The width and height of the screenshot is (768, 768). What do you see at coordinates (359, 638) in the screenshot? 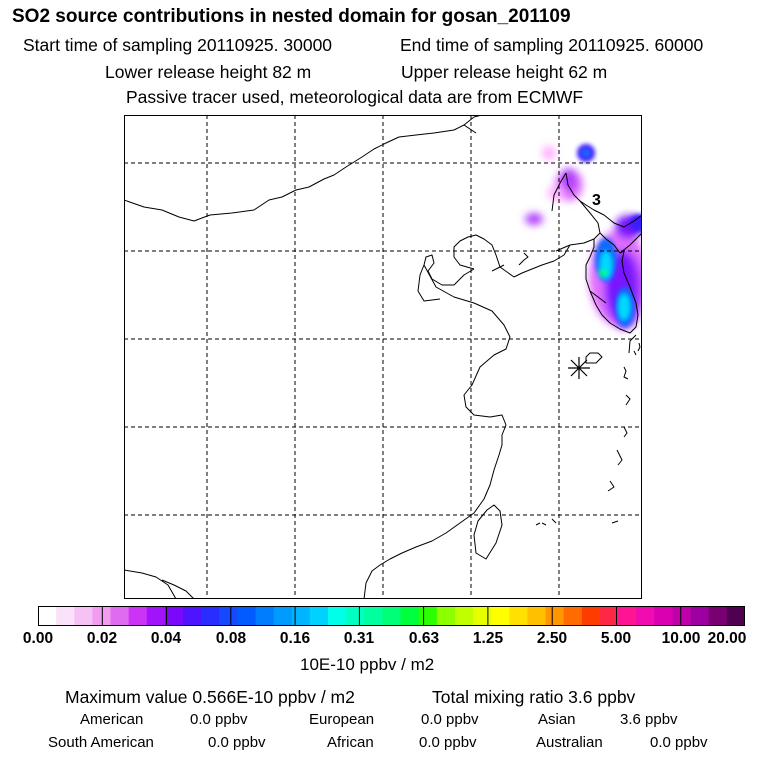
I see `colorbar-tick-label: 0.31` at bounding box center [359, 638].